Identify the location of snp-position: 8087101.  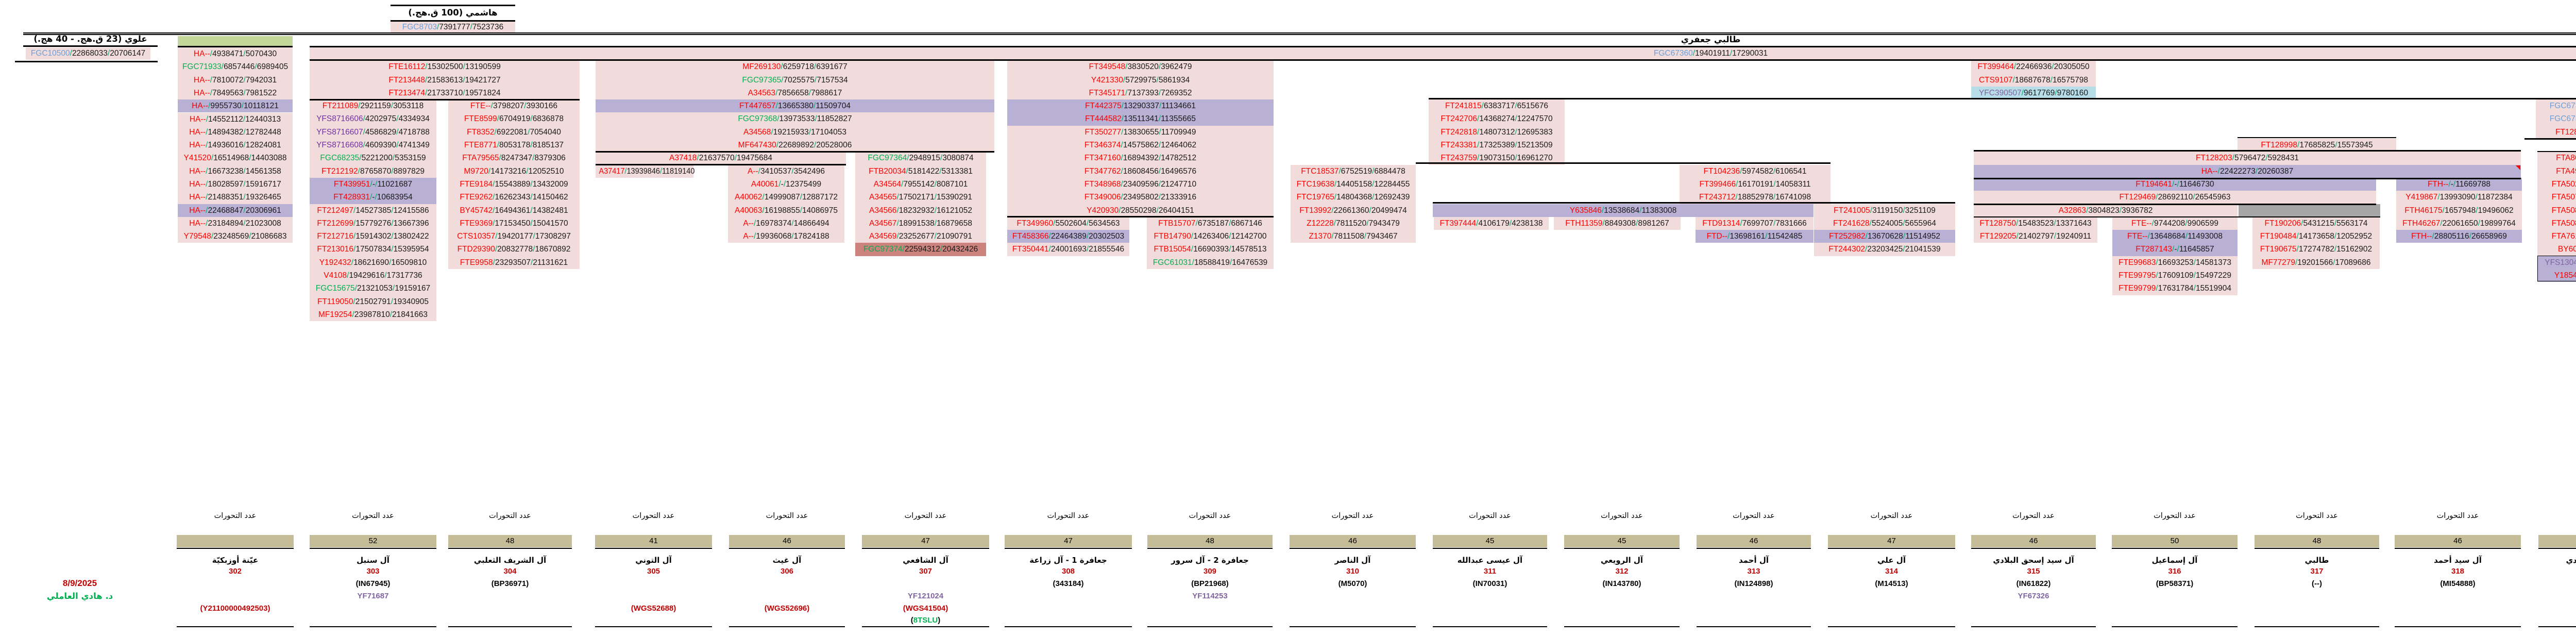
(952, 184).